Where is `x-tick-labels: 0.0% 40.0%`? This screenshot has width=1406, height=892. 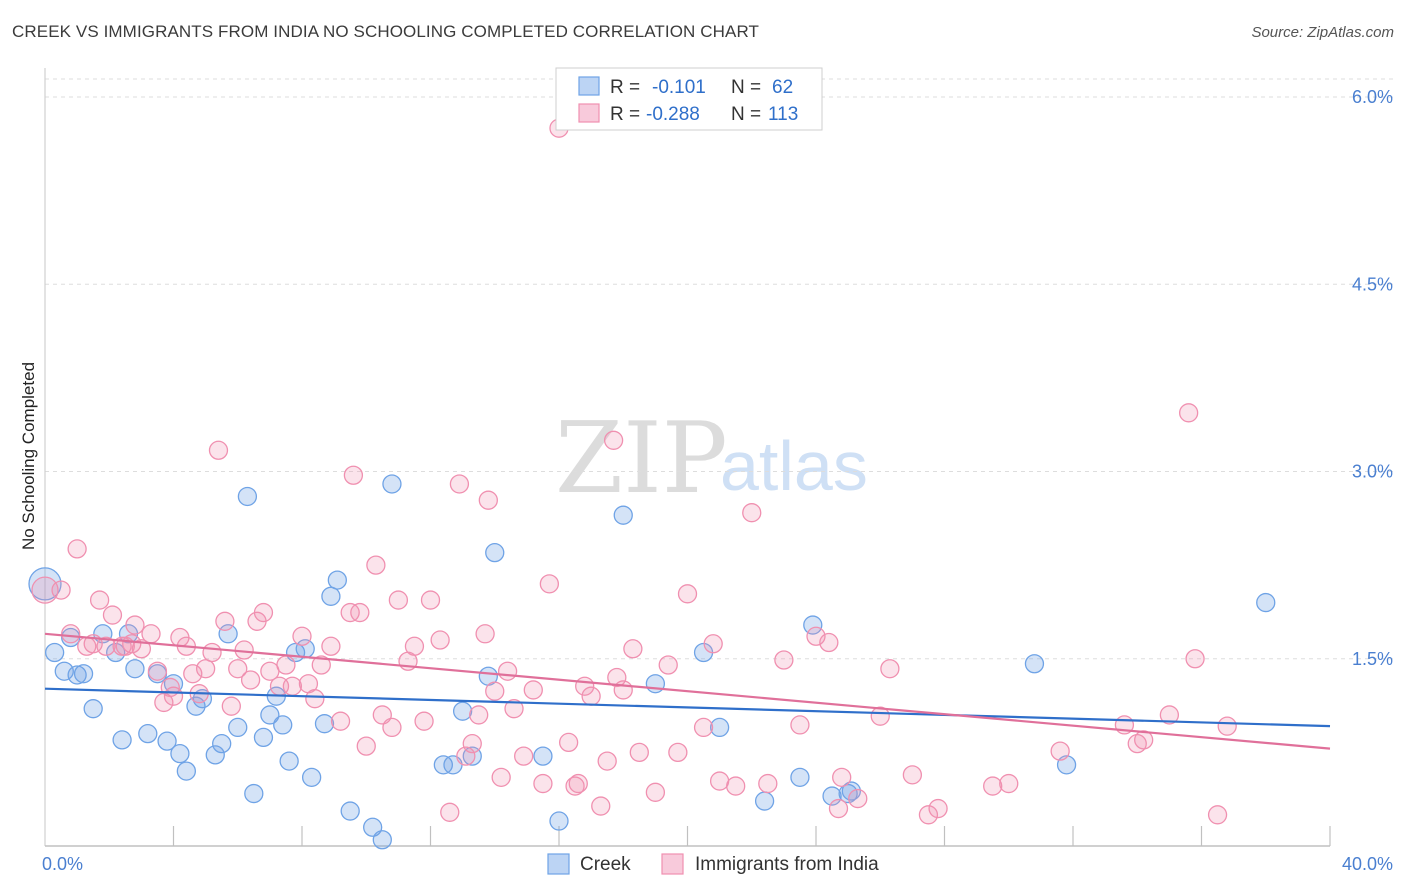 x-tick-labels: 0.0% 40.0% is located at coordinates (717, 864).